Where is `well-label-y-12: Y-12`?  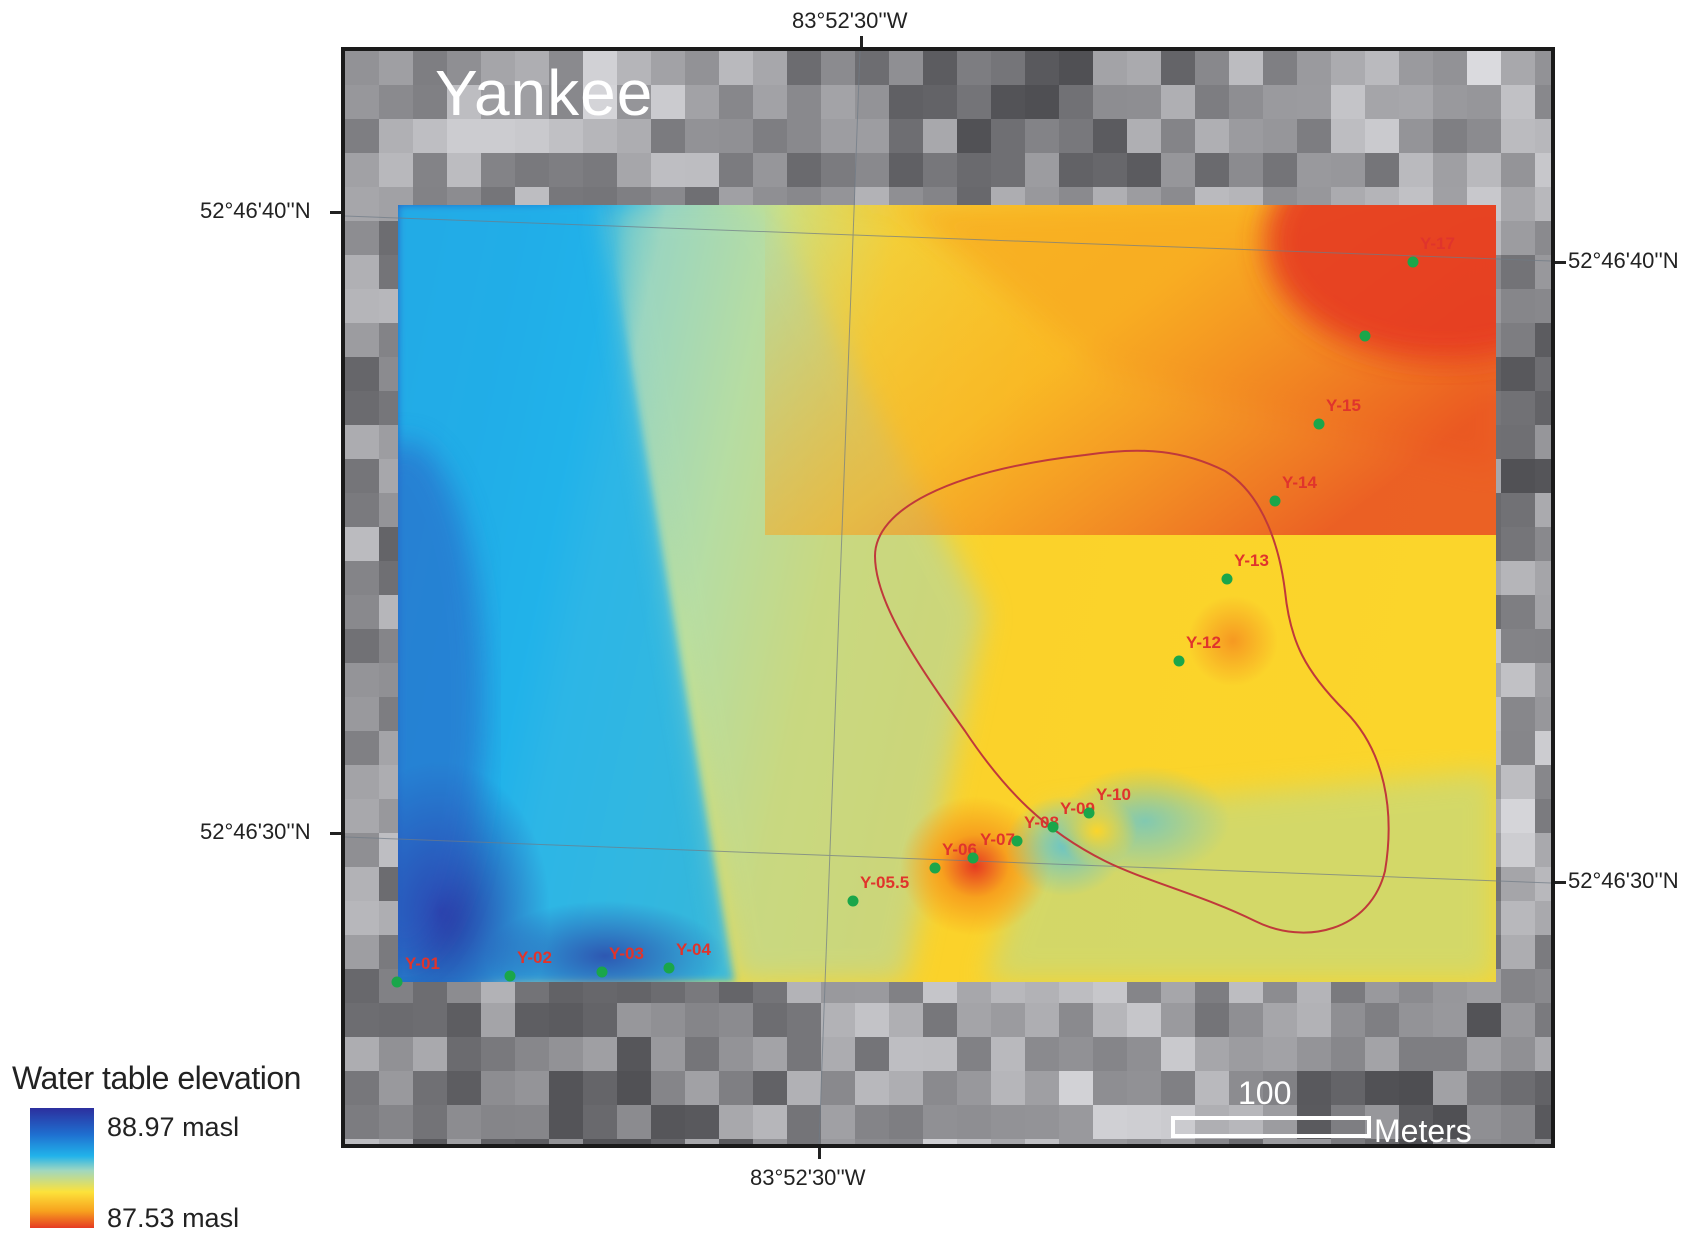 well-label-y-12: Y-12 is located at coordinates (1203, 642).